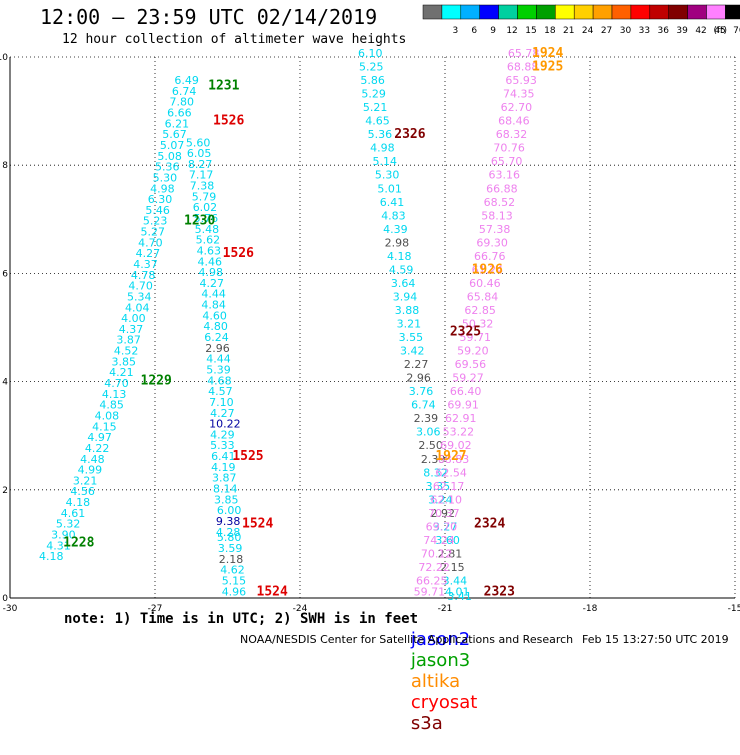 This screenshot has width=740, height=755. What do you see at coordinates (5, 274) in the screenshot?
I see `y-tick-label: 6` at bounding box center [5, 274].